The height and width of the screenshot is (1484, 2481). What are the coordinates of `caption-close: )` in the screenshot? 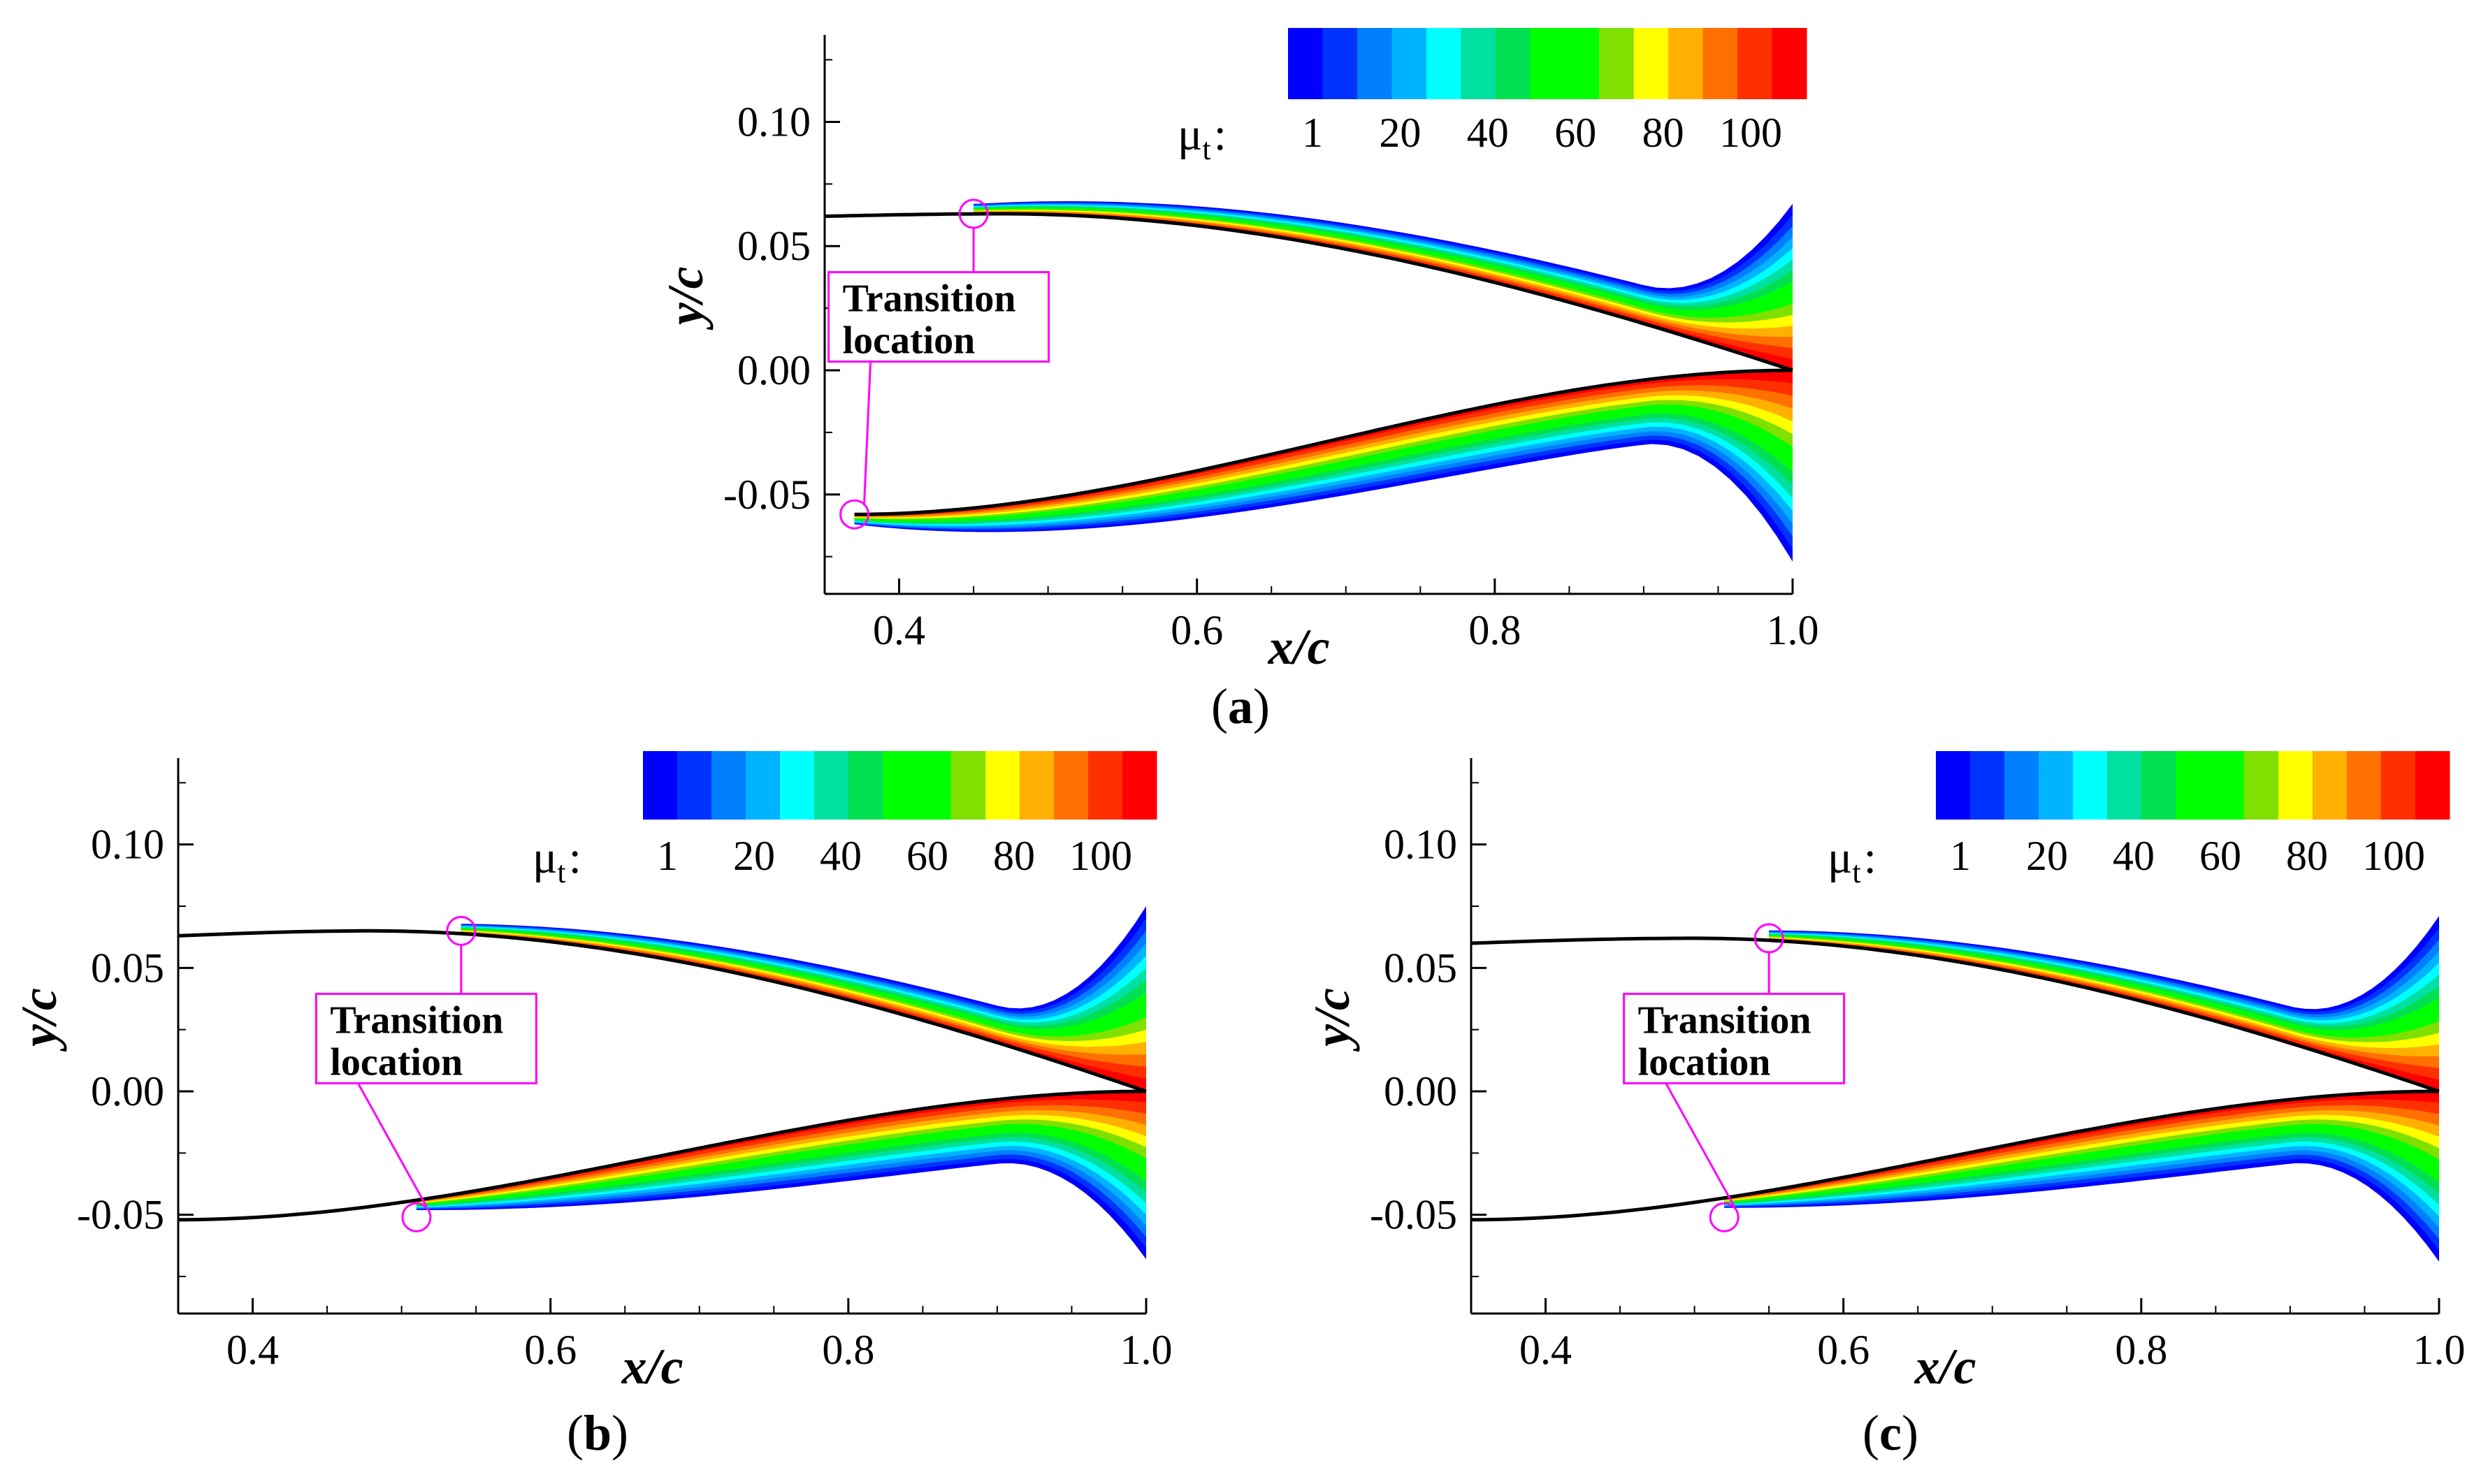 It's located at (1910, 1433).